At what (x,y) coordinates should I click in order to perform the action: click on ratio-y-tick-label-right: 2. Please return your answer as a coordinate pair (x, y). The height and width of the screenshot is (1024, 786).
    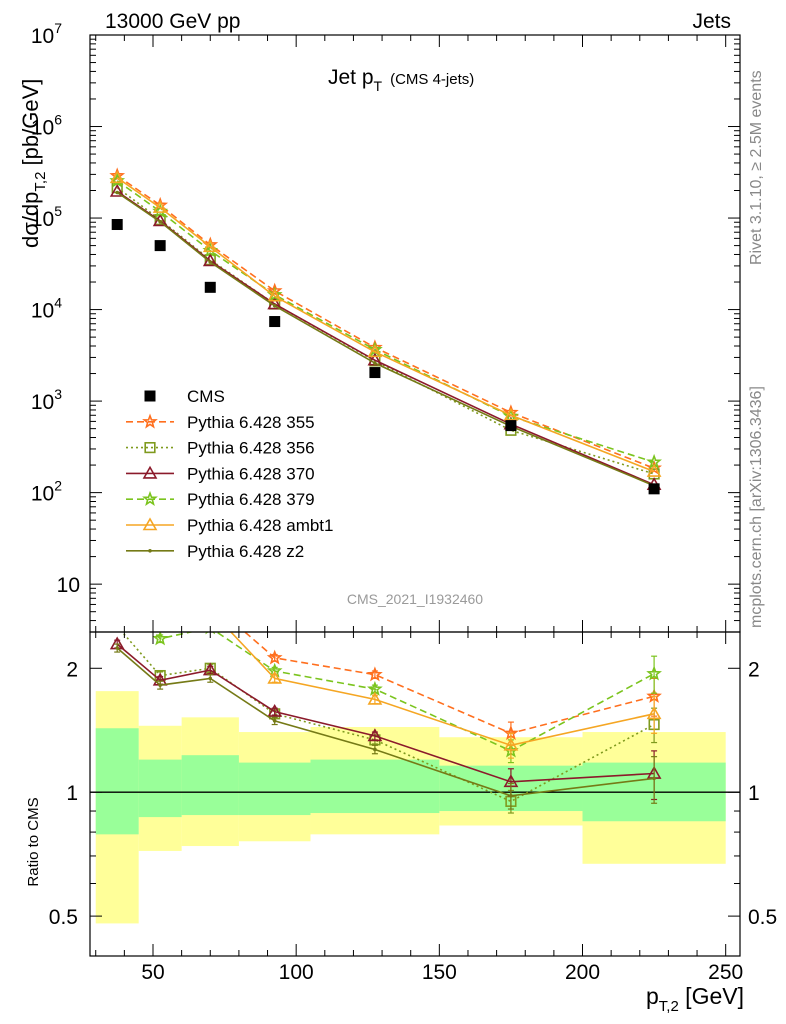
    Looking at the image, I should click on (754, 669).